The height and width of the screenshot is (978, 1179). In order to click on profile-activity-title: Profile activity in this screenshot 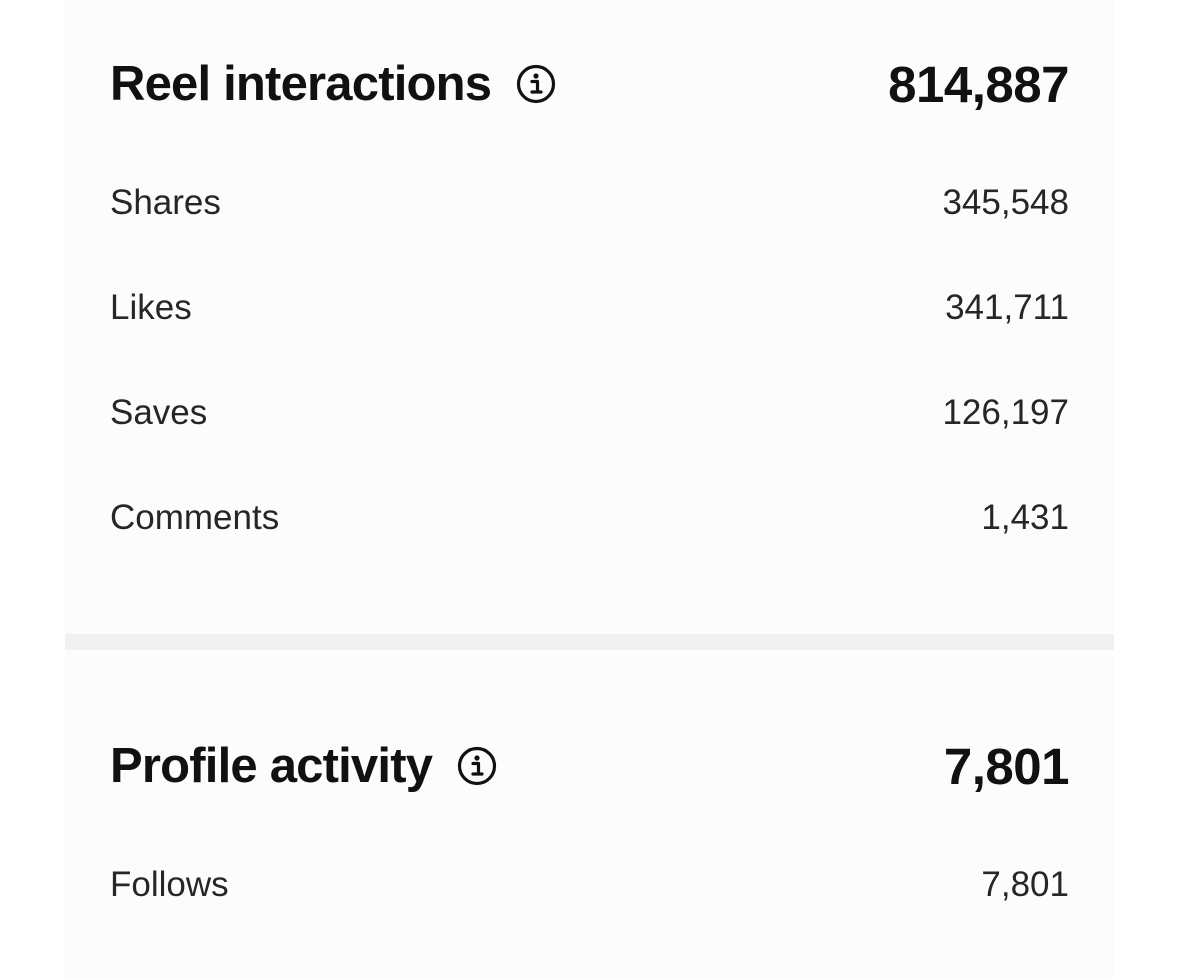, I will do `click(271, 766)`.